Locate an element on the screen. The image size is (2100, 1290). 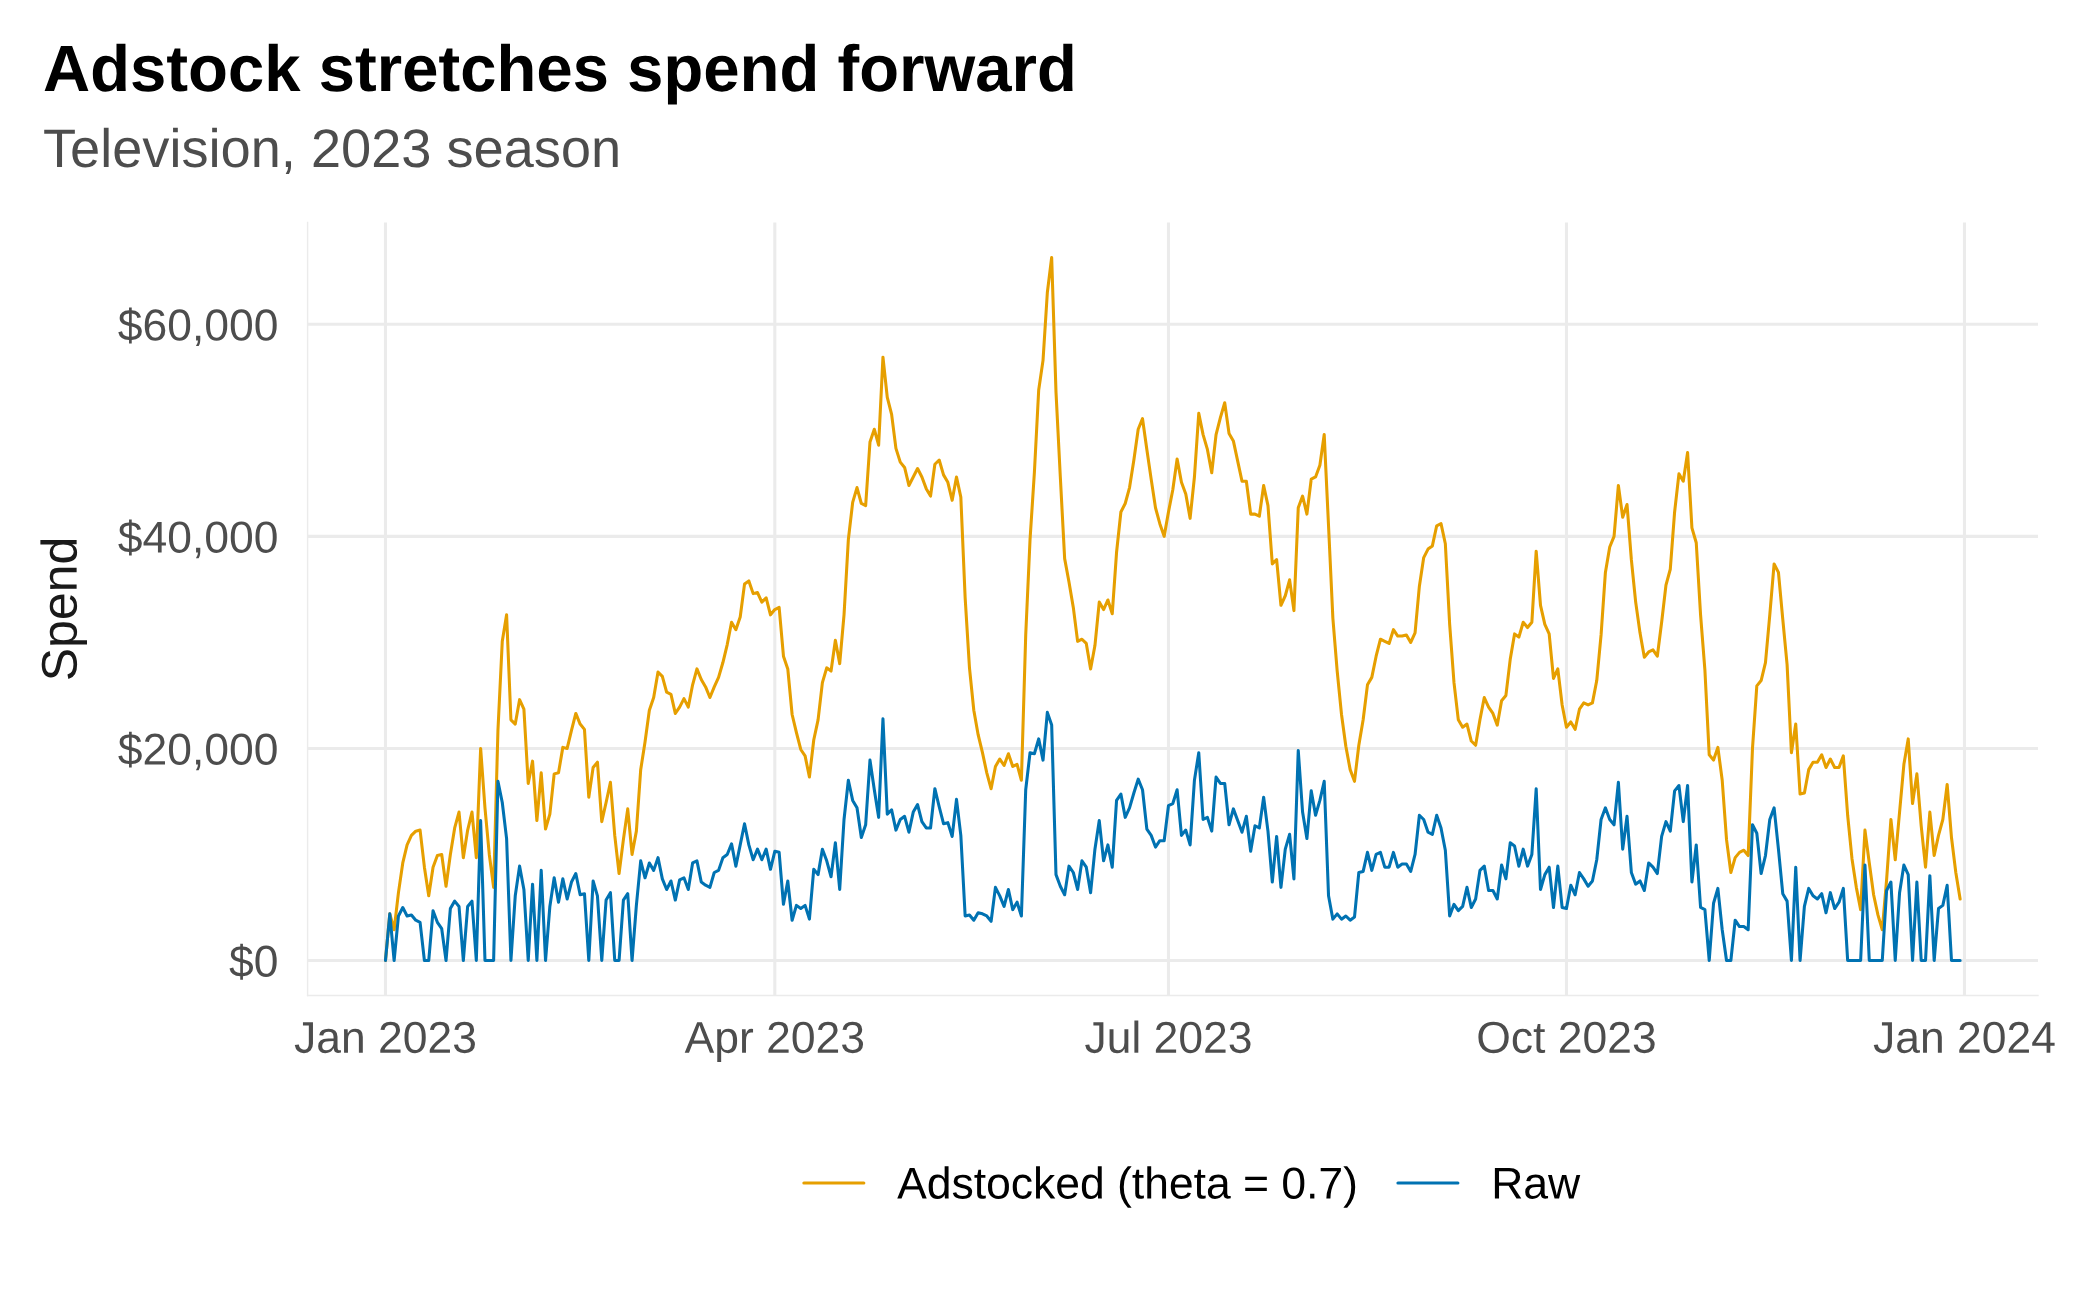
chart-subtitle: Television, 2023 season is located at coordinates (331, 150).